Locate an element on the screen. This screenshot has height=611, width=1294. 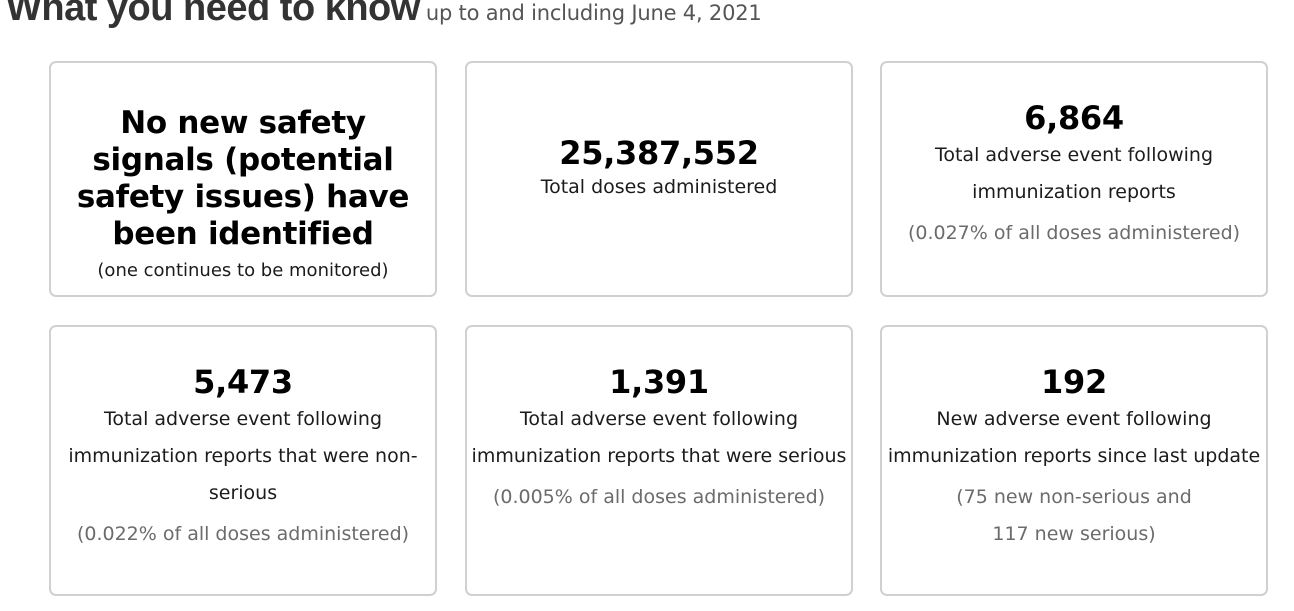
new-reports-note: (75 new non-serious and 117 new serious) is located at coordinates (1074, 515).